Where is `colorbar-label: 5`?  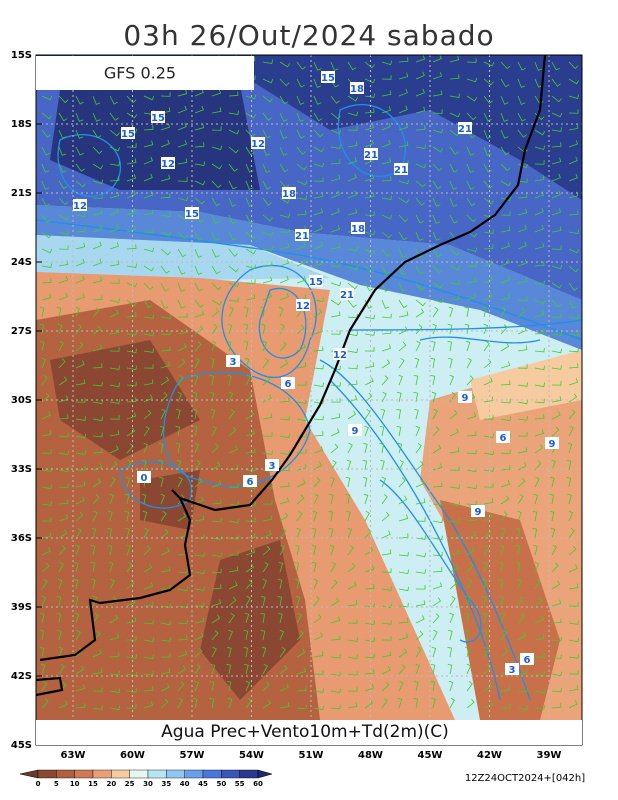 colorbar-label: 5 is located at coordinates (56, 784).